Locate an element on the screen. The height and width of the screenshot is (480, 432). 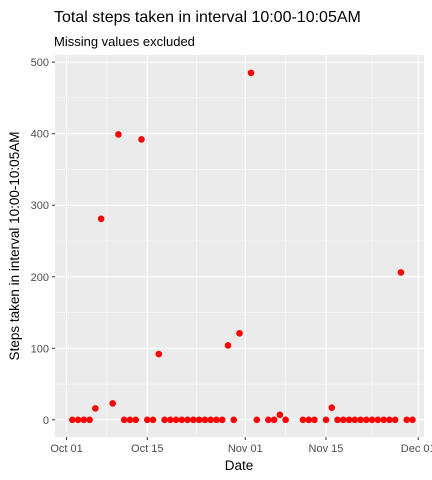
y-tick-label: 200 is located at coordinates (40, 278).